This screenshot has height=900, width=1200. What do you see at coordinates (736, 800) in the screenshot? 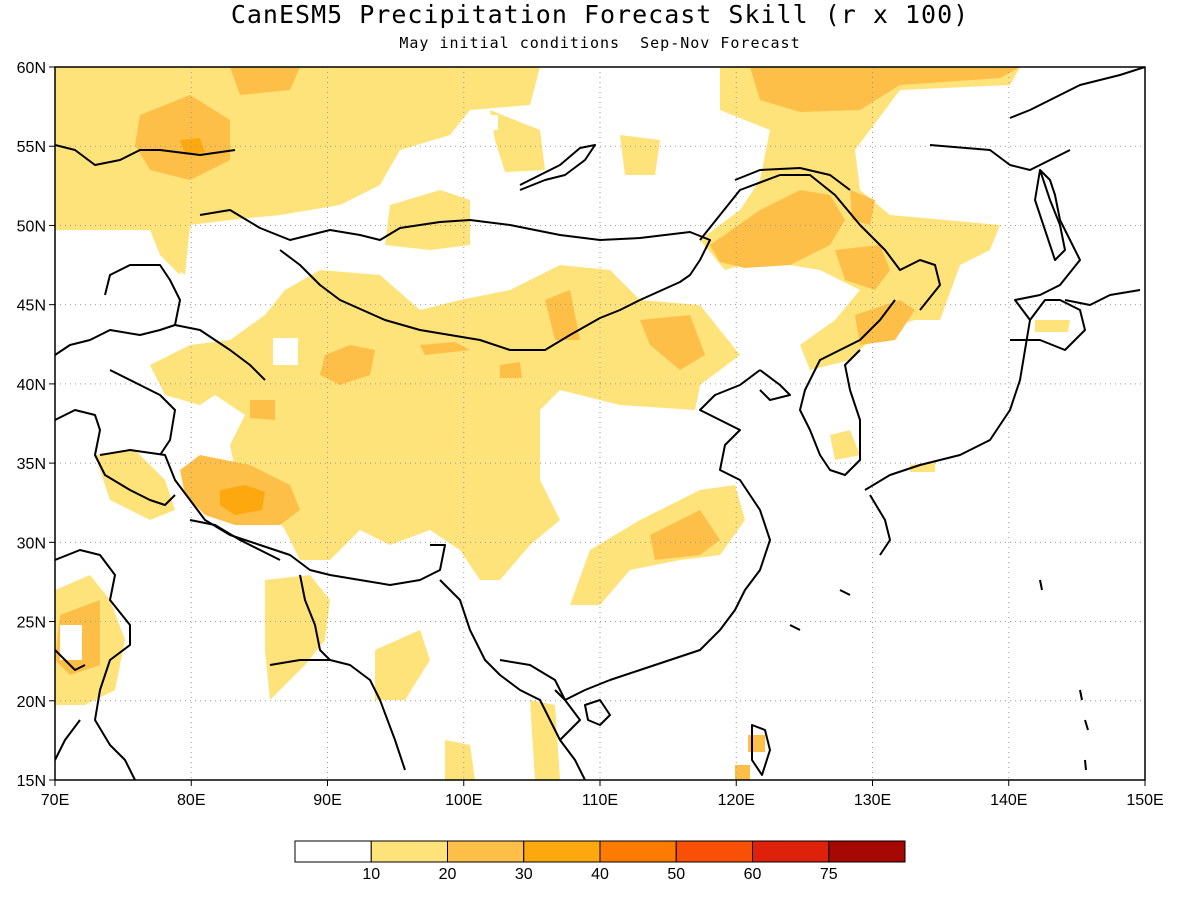
I see `lon-tick-label: 120E` at bounding box center [736, 800].